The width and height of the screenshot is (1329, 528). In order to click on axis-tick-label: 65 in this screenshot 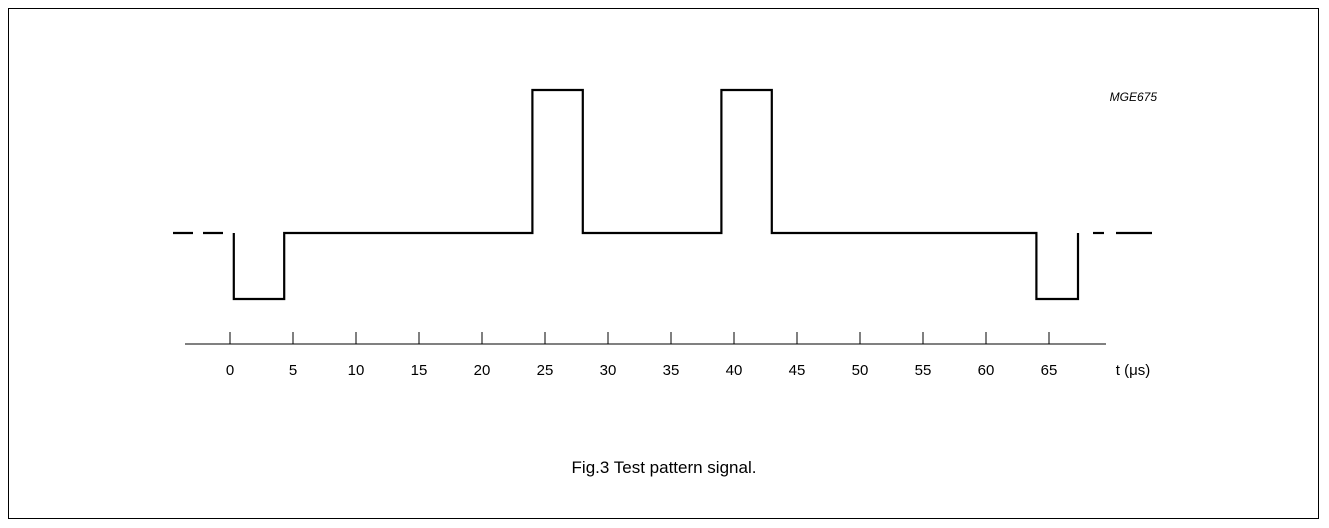, I will do `click(1049, 370)`.